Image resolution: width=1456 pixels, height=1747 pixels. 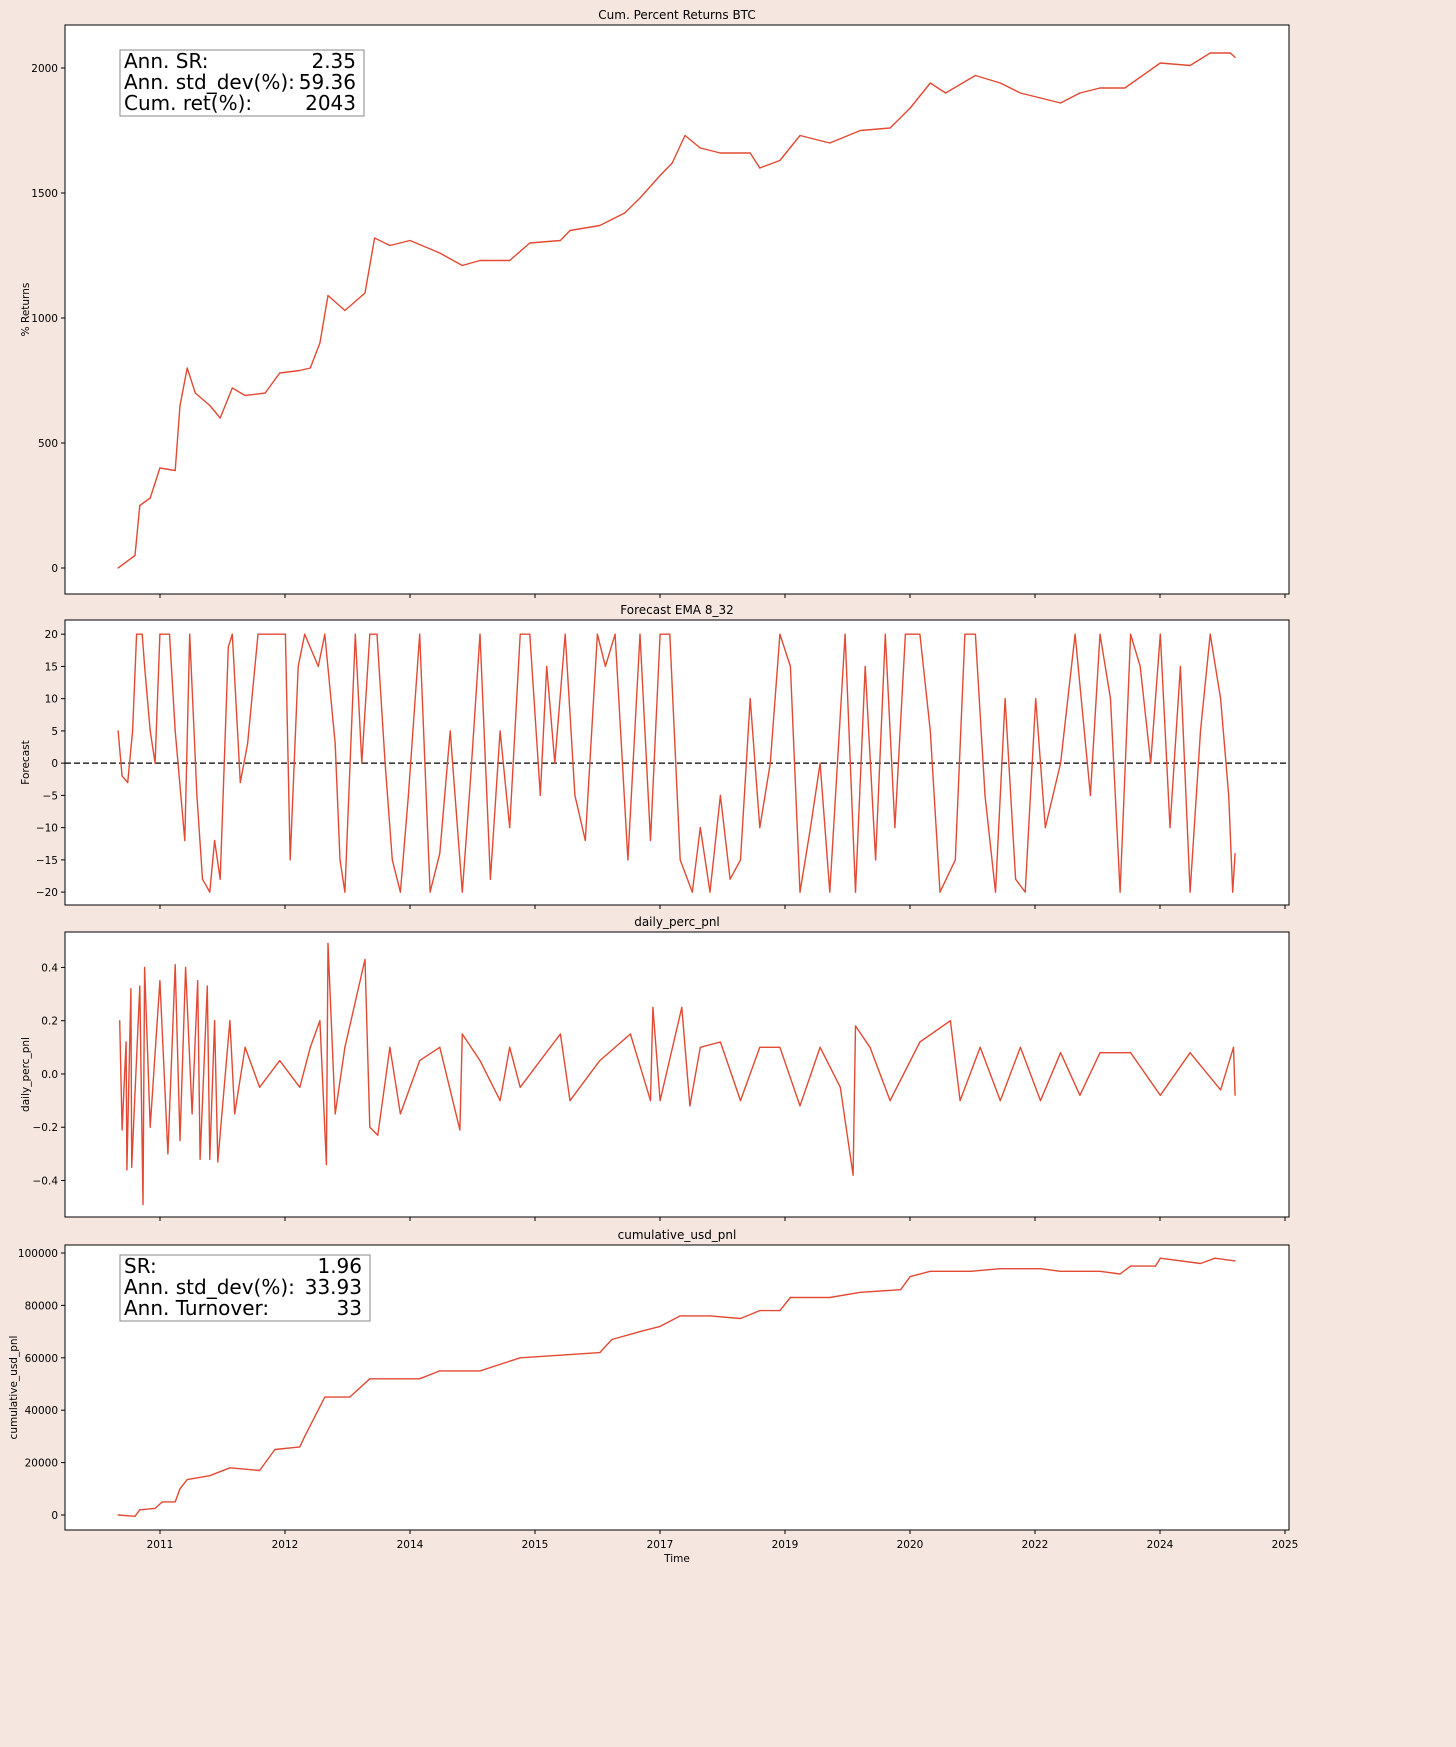 I want to click on y-tick-label: 1000, so click(x=44, y=319).